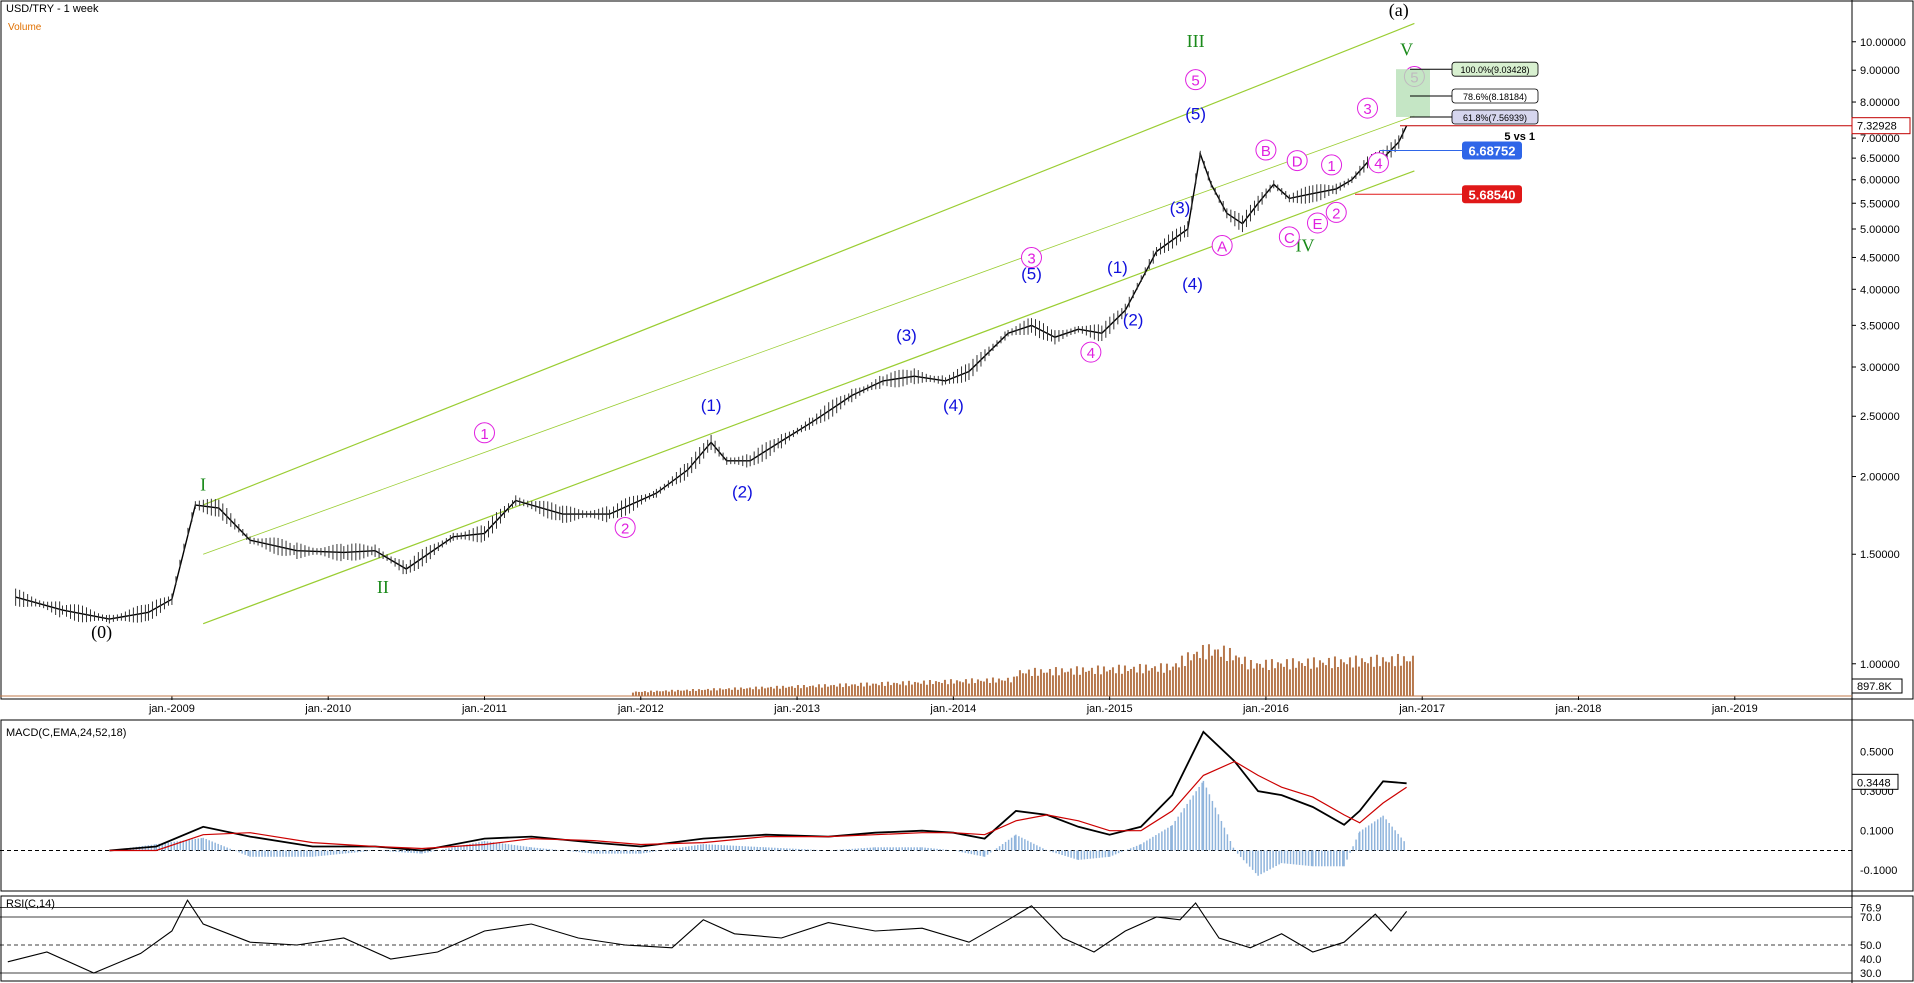  Describe the element at coordinates (1109, 709) in the screenshot. I see `x-tick-label: jan.-2015` at that location.